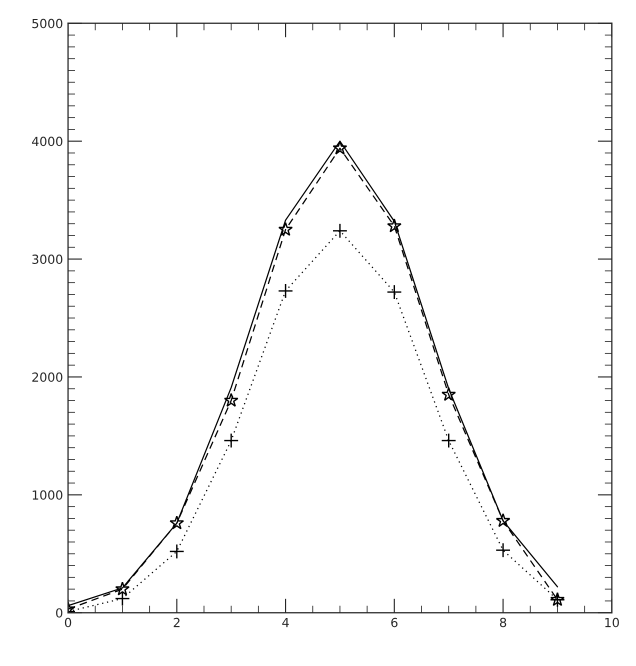 The width and height of the screenshot is (636, 666). I want to click on x-tick-label: 8, so click(503, 623).